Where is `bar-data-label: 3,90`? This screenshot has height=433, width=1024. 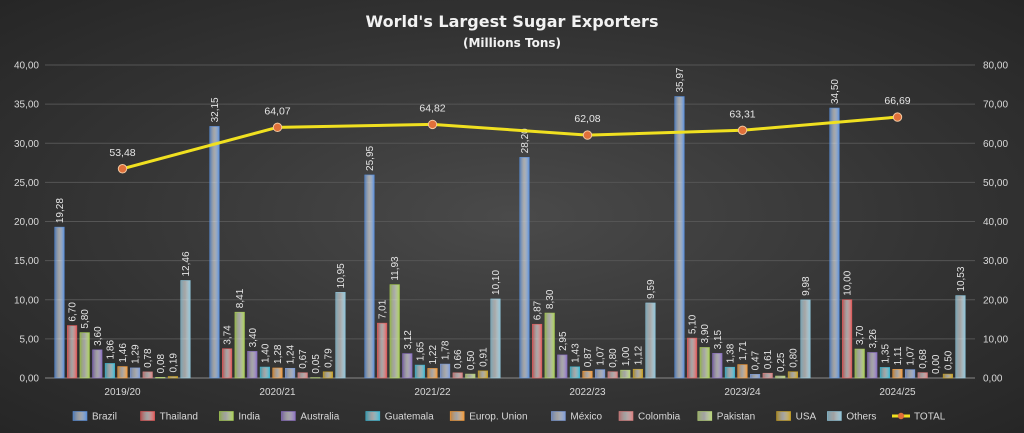 bar-data-label: 3,90 is located at coordinates (705, 334).